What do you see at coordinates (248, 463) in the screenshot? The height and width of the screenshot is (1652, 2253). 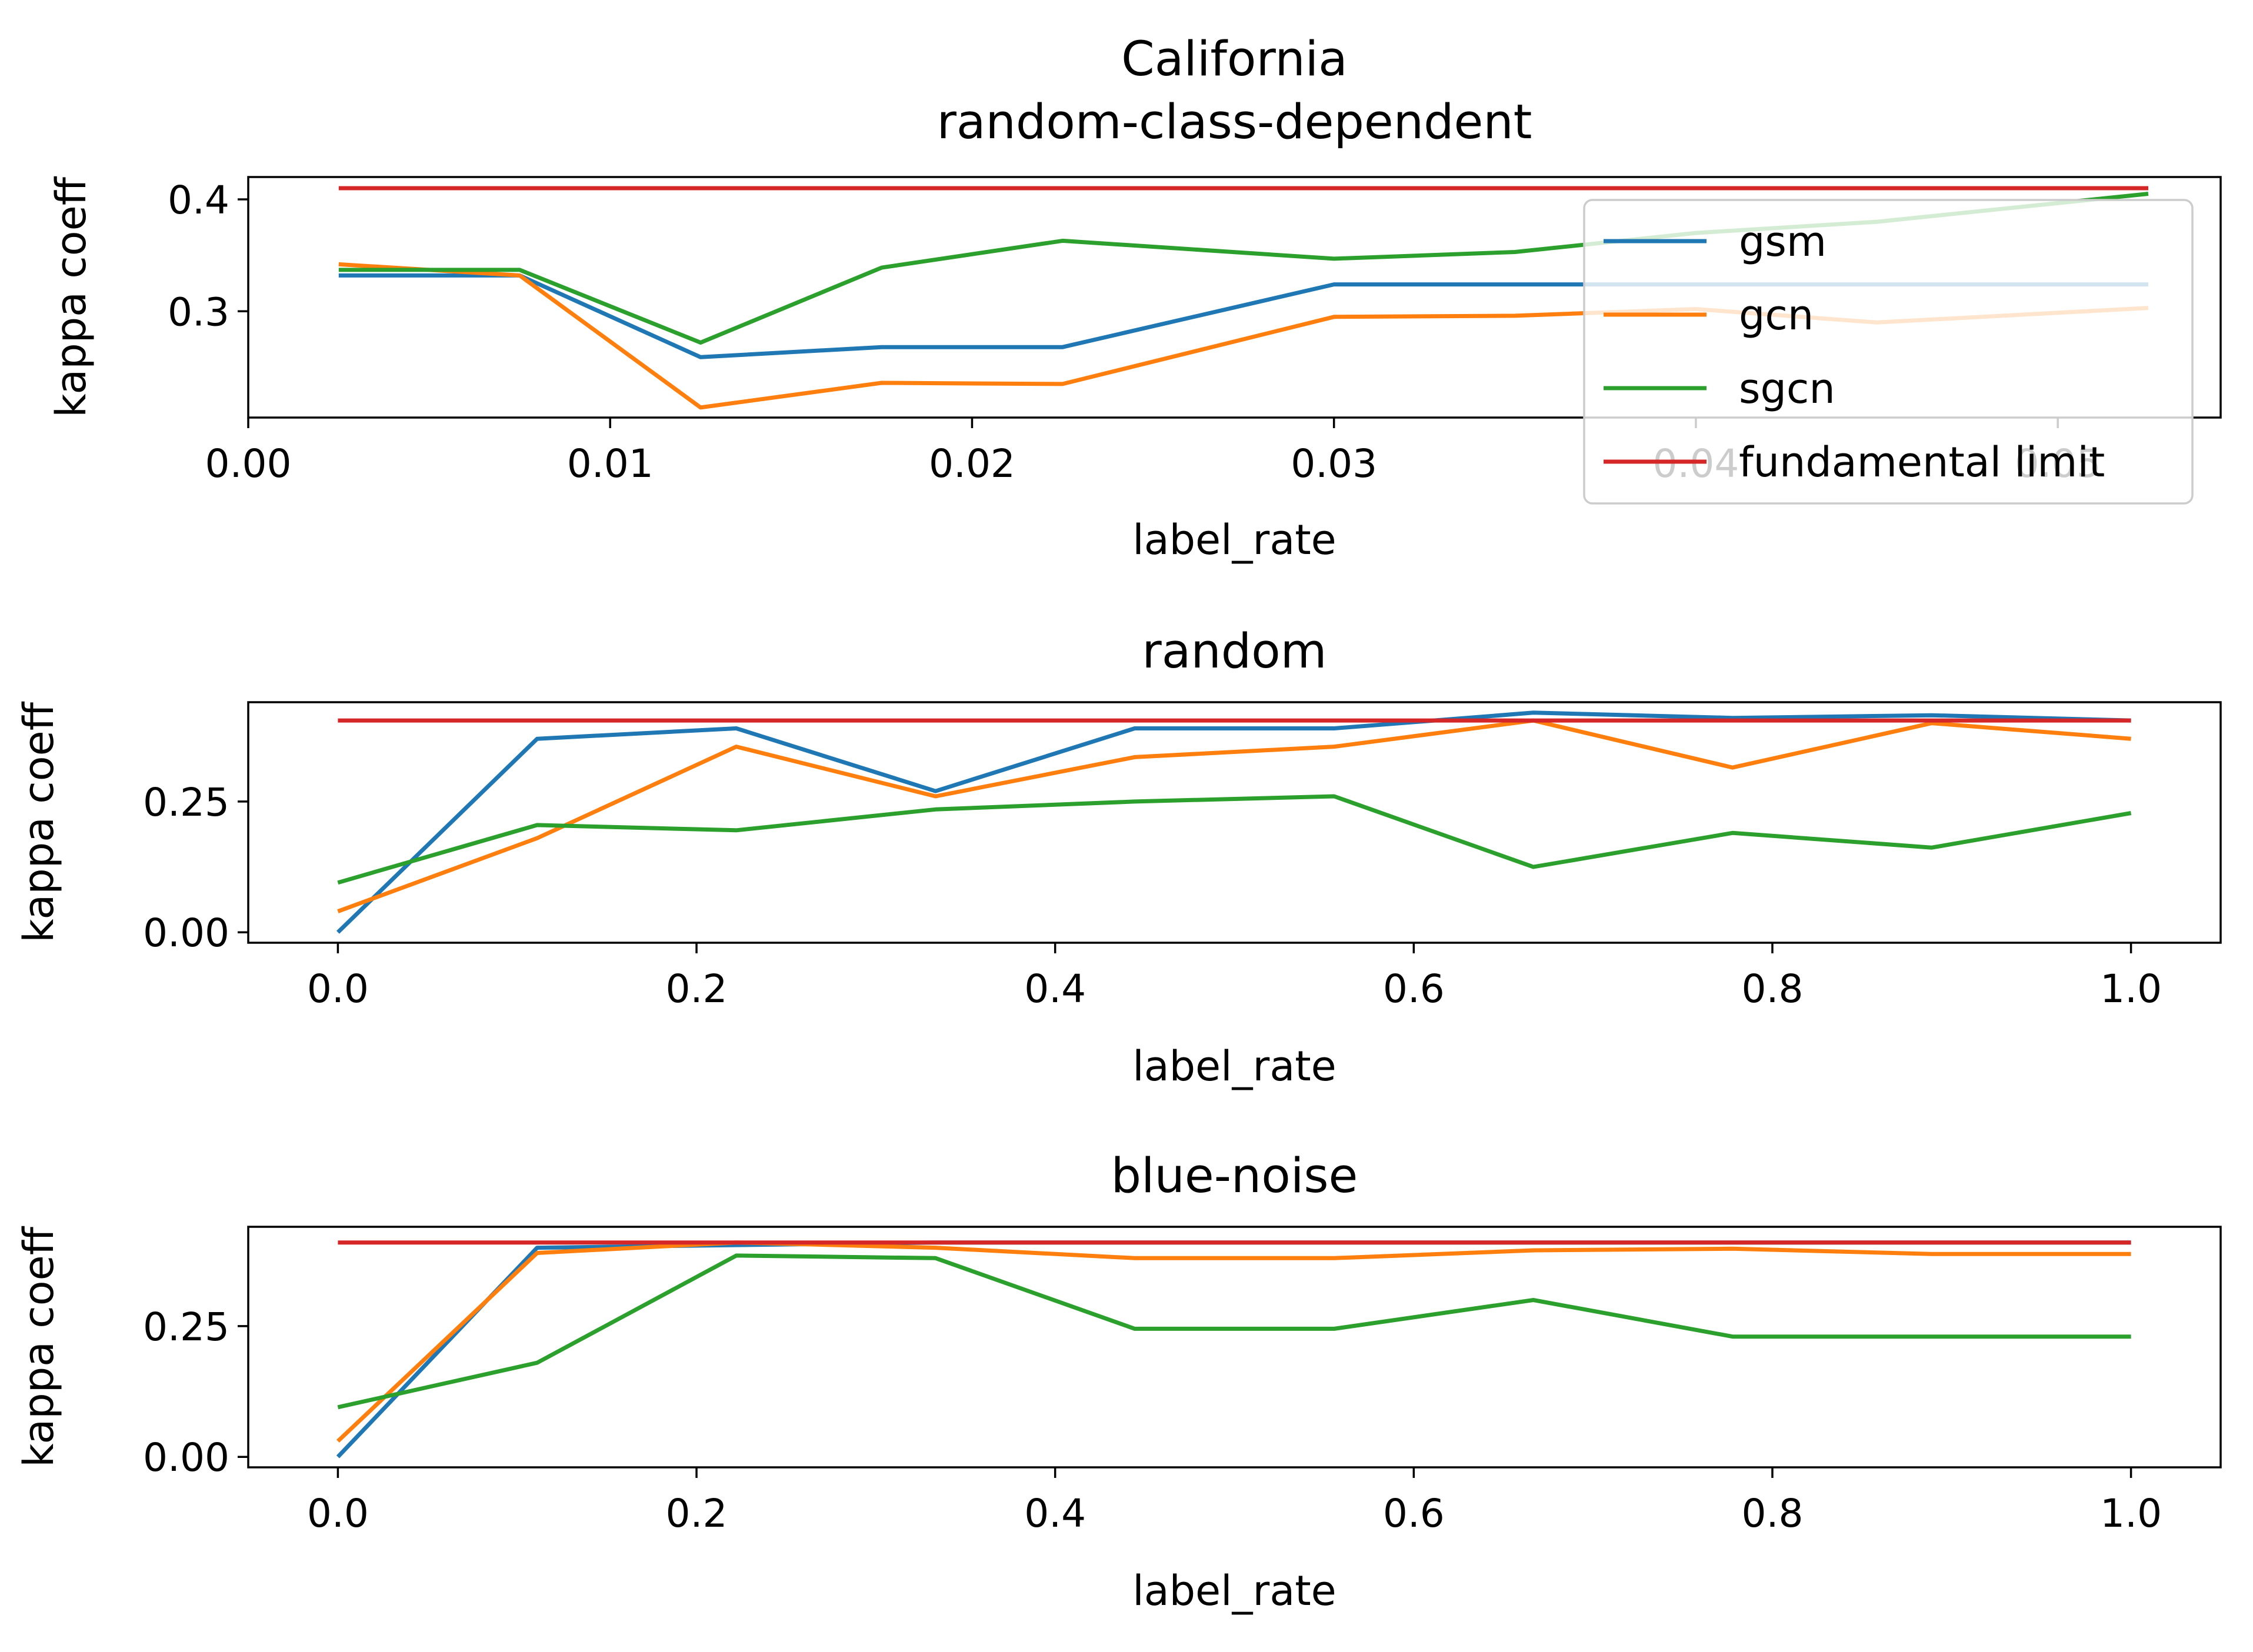 I see `x-tick-label: 0.00` at bounding box center [248, 463].